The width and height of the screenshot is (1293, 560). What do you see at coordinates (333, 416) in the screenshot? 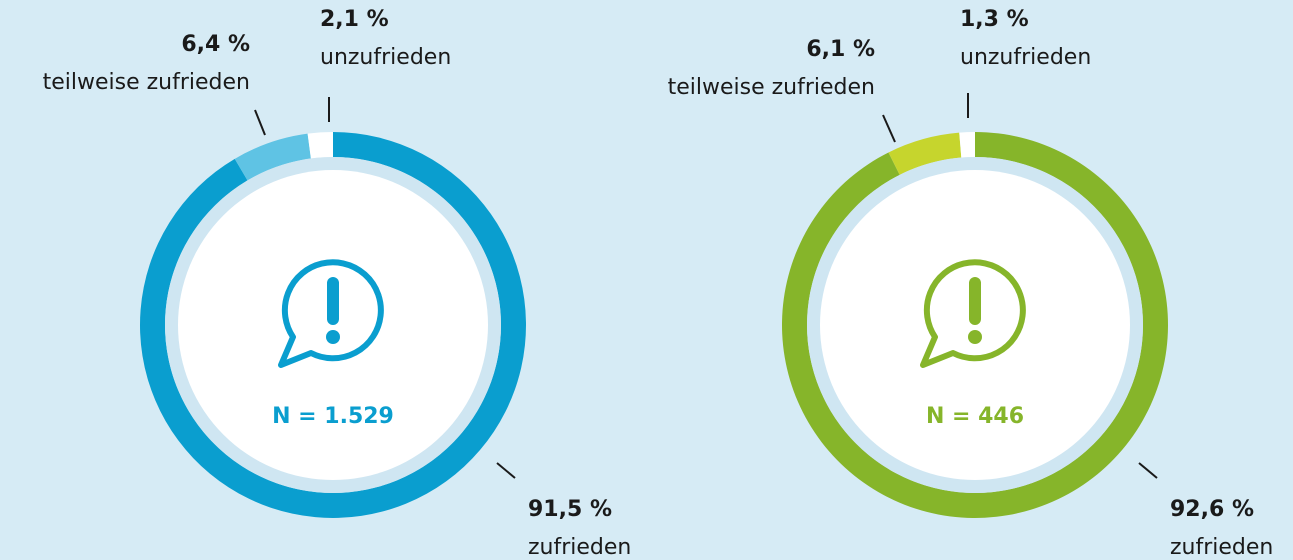
I see `center-label: N = 1.529` at bounding box center [333, 416].